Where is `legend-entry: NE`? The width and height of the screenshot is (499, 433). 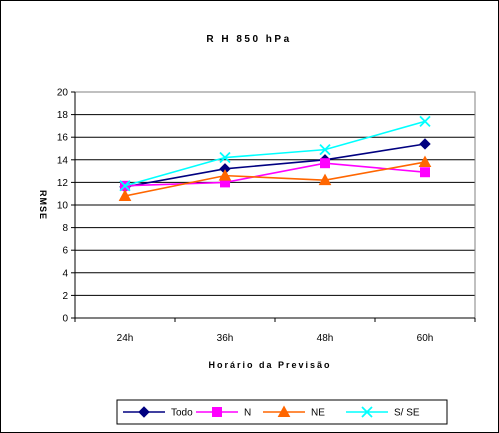 legend-entry: NE is located at coordinates (294, 412).